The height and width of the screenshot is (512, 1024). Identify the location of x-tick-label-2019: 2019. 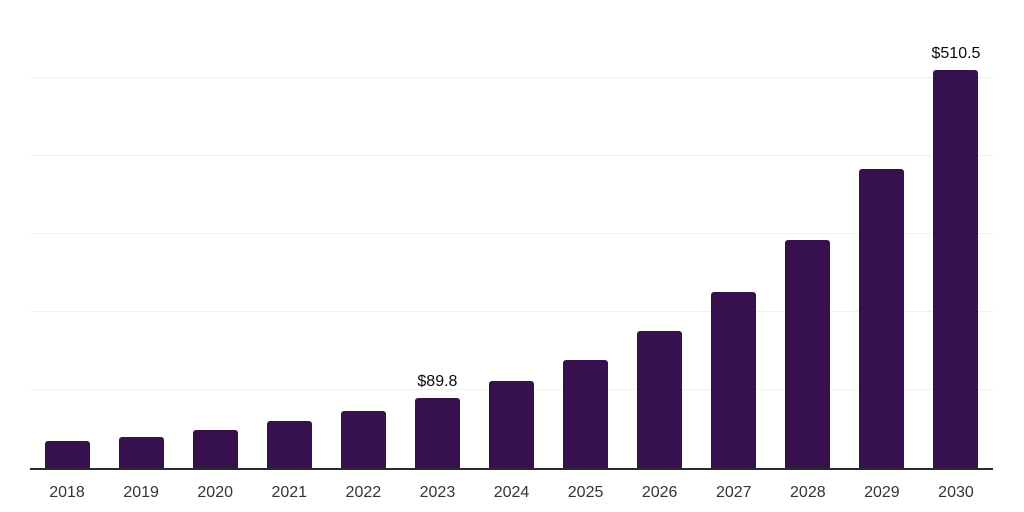
(141, 492).